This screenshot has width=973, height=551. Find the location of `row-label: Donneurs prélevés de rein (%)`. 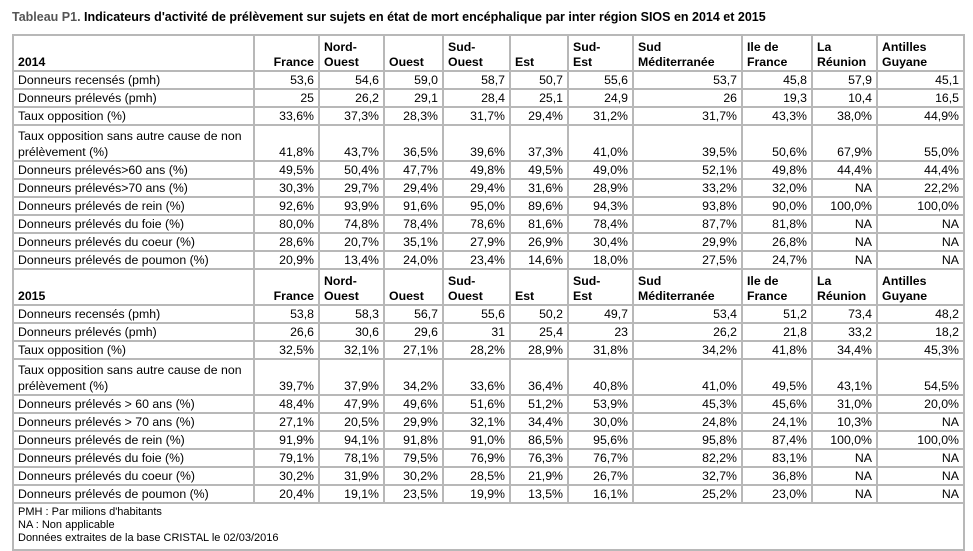

row-label: Donneurs prélevés de rein (%) is located at coordinates (133, 440).